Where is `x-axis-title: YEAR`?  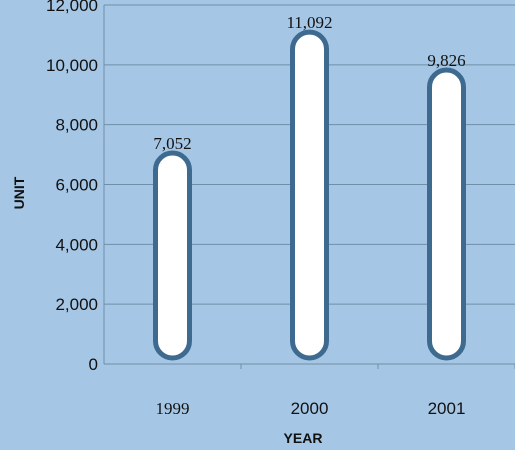
x-axis-title: YEAR is located at coordinates (303, 438).